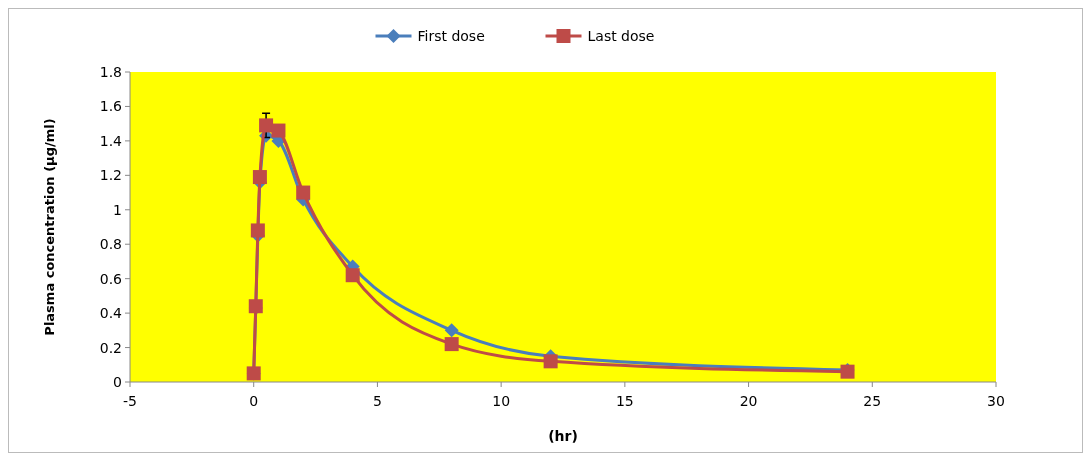  I want to click on x-tick-label: 0, so click(254, 401).